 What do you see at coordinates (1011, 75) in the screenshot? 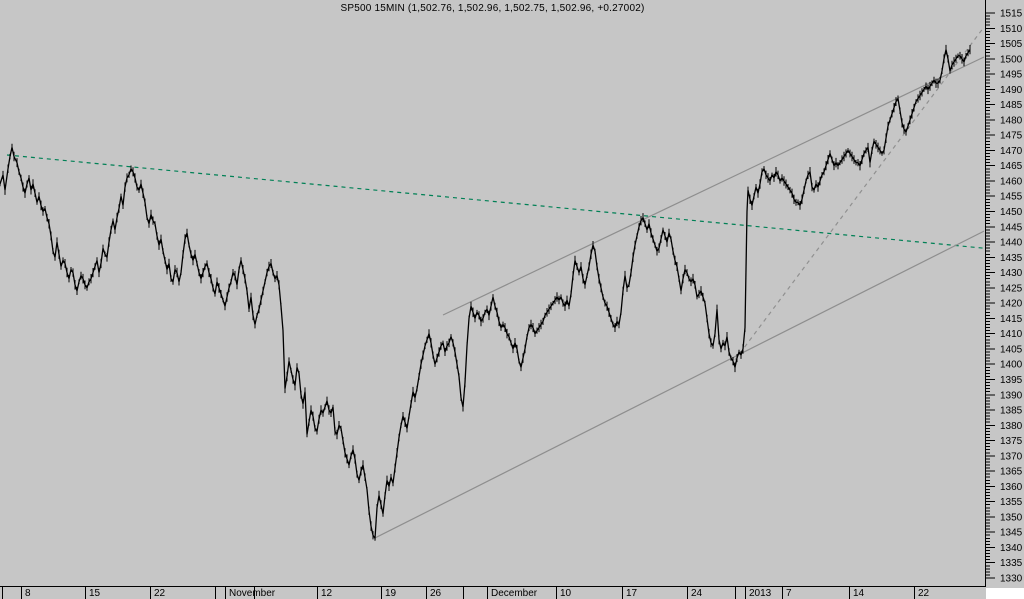
I see `y-tick-label: 1495` at bounding box center [1011, 75].